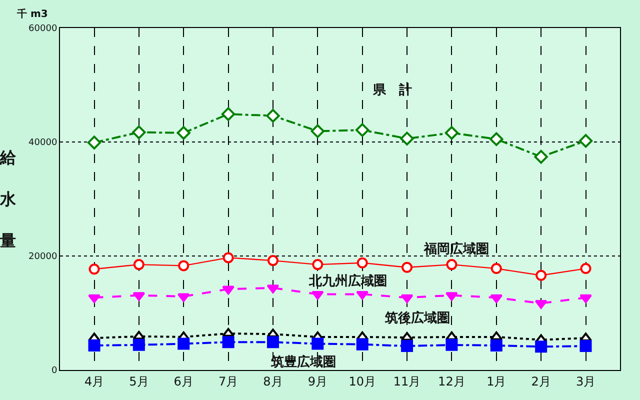  I want to click on x-tick-label: 12月, so click(452, 381).